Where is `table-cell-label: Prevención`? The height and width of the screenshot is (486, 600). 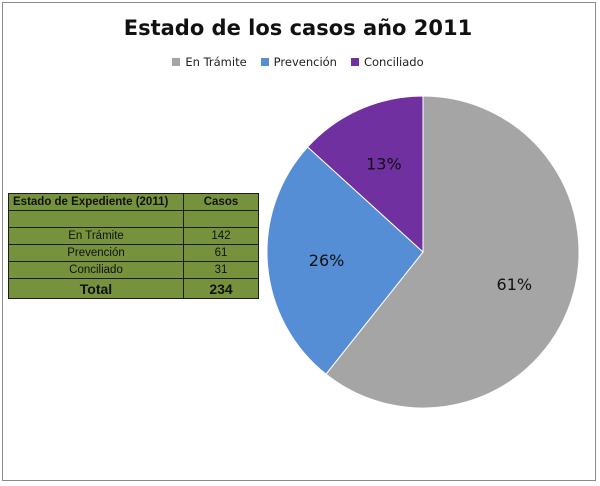 table-cell-label: Prevención is located at coordinates (96, 253).